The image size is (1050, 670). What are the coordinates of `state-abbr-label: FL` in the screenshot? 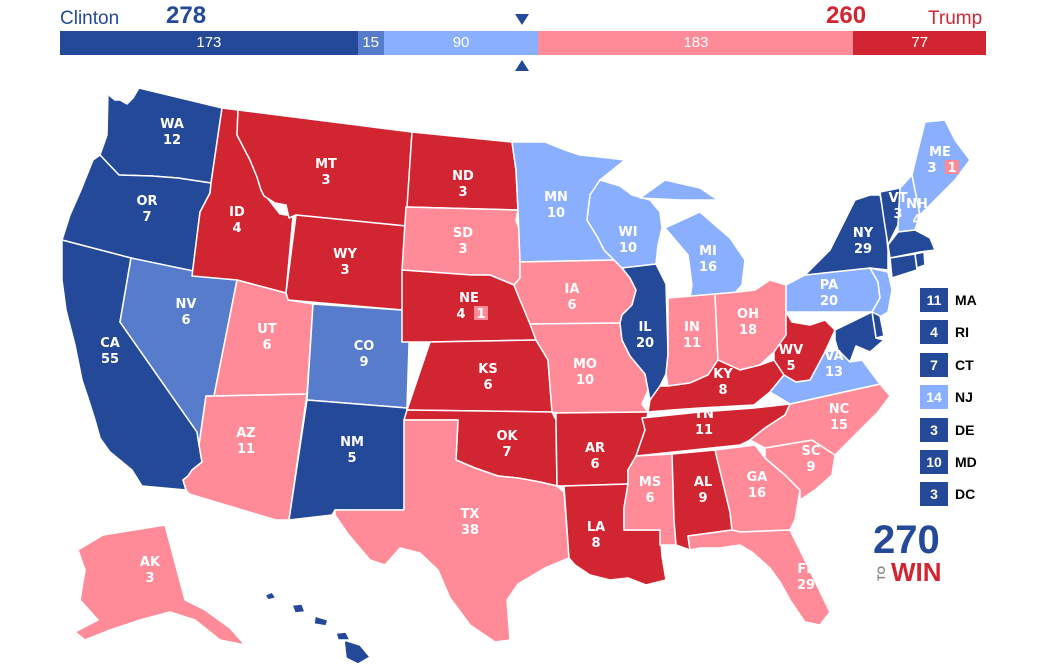 It's located at (805, 569).